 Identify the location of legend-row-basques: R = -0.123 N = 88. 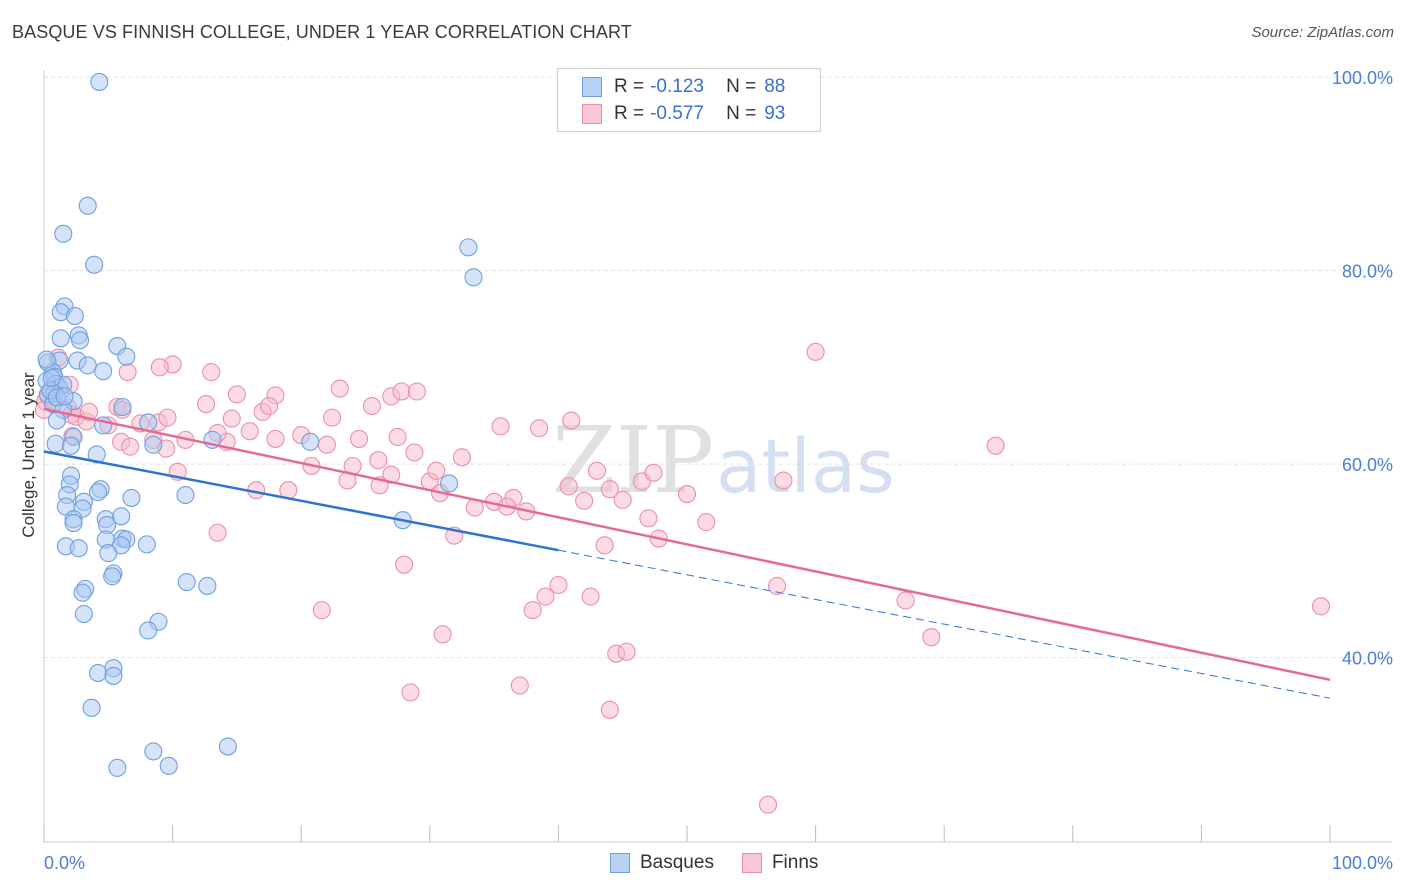
(683, 87).